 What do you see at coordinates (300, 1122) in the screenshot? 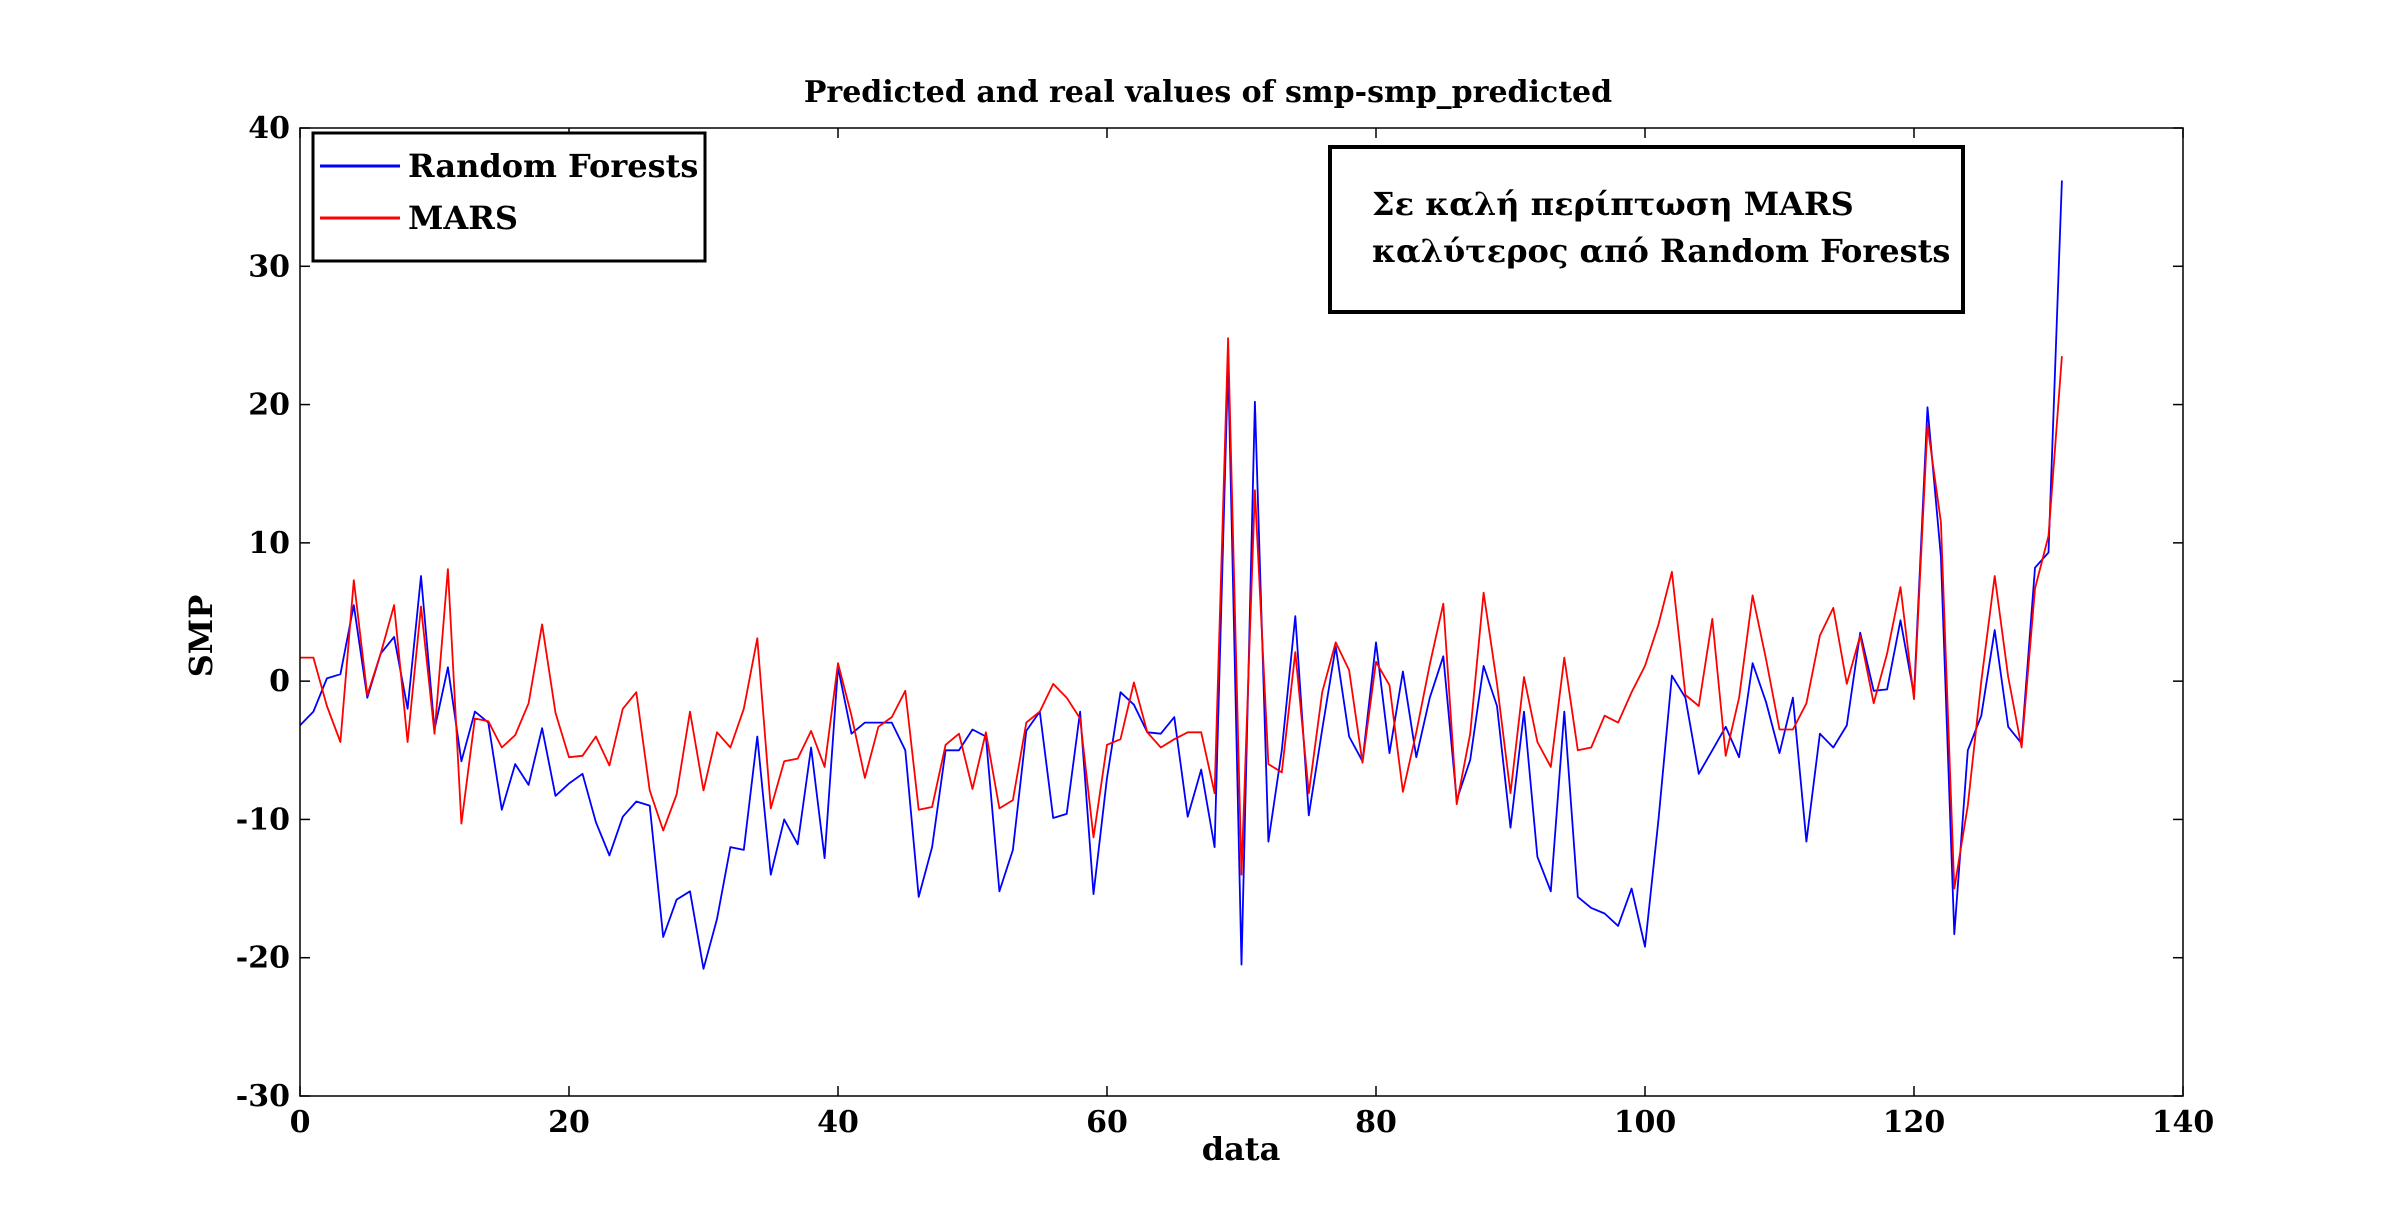
I see `x-tick-label: 0` at bounding box center [300, 1122].